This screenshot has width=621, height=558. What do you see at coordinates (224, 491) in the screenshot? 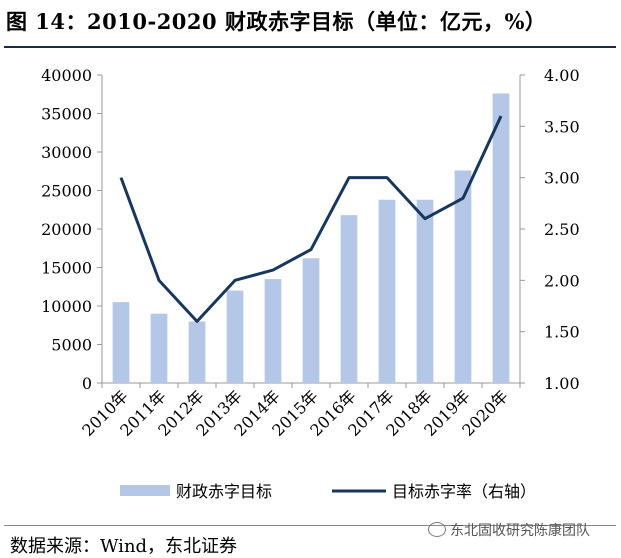
I see `legend-label-bar: 财政赤字目标` at bounding box center [224, 491].